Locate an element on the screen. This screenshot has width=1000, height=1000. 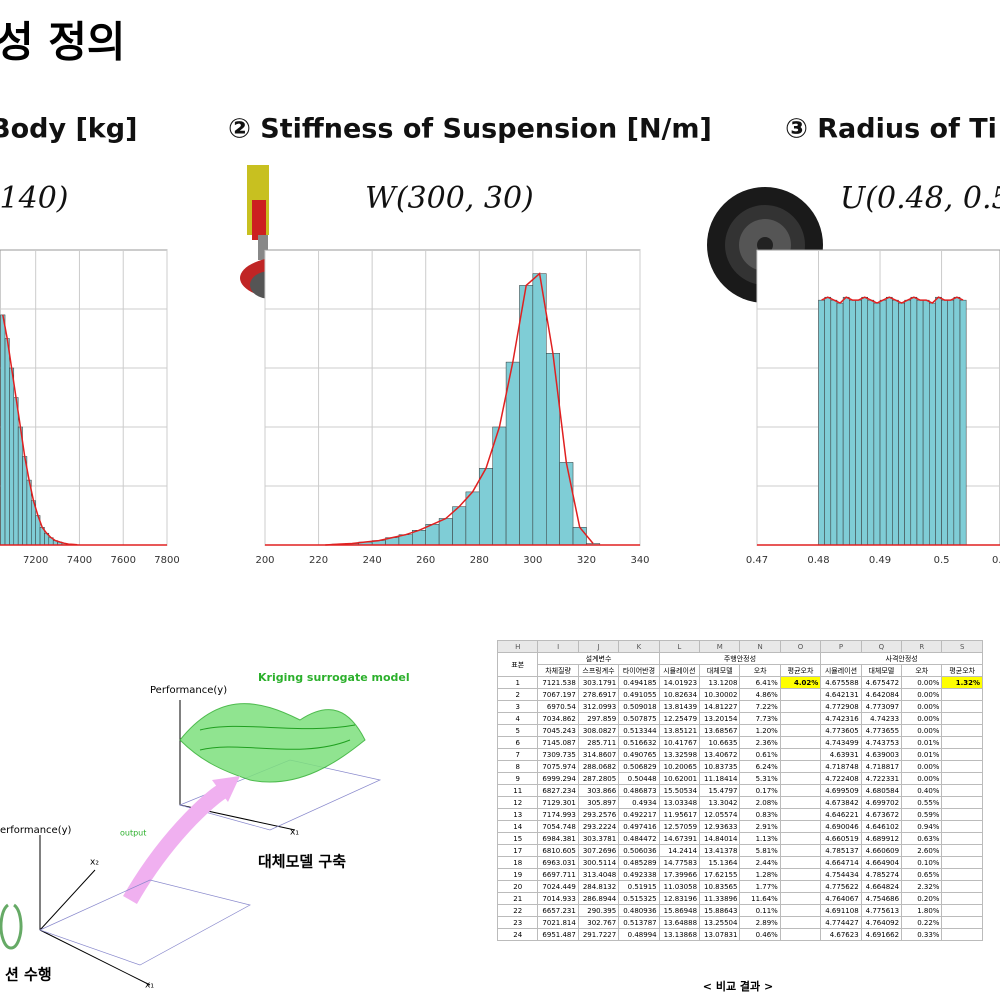
table-cell: 10.83565 is located at coordinates (720, 886).